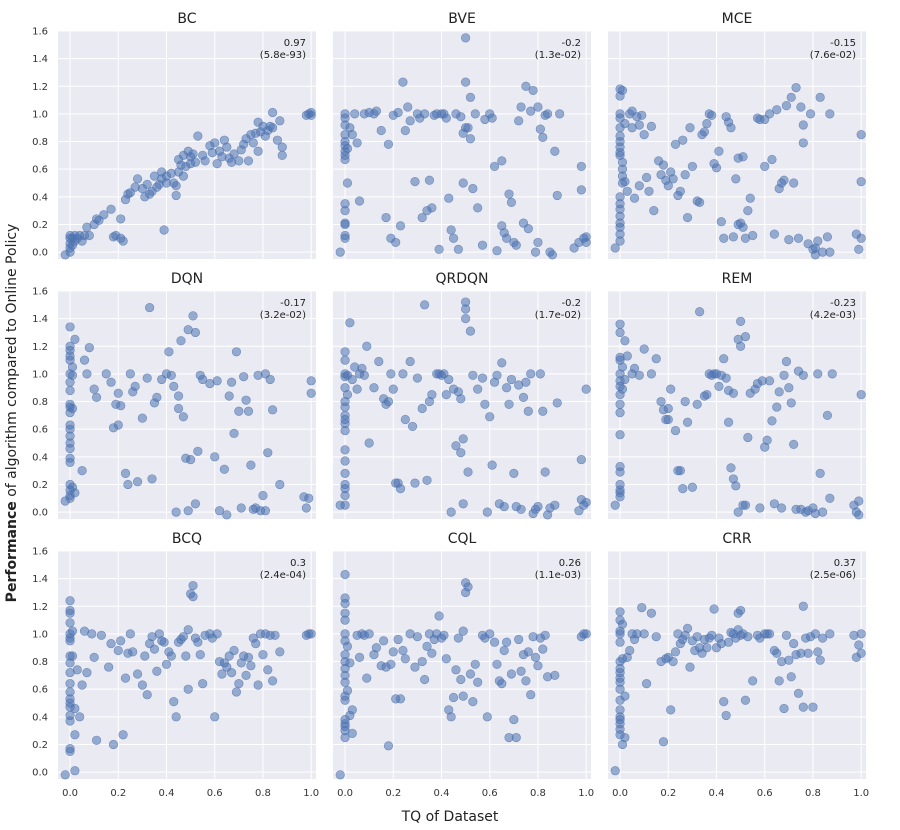  I want to click on y-tick-label: 0.8, so click(40, 402).